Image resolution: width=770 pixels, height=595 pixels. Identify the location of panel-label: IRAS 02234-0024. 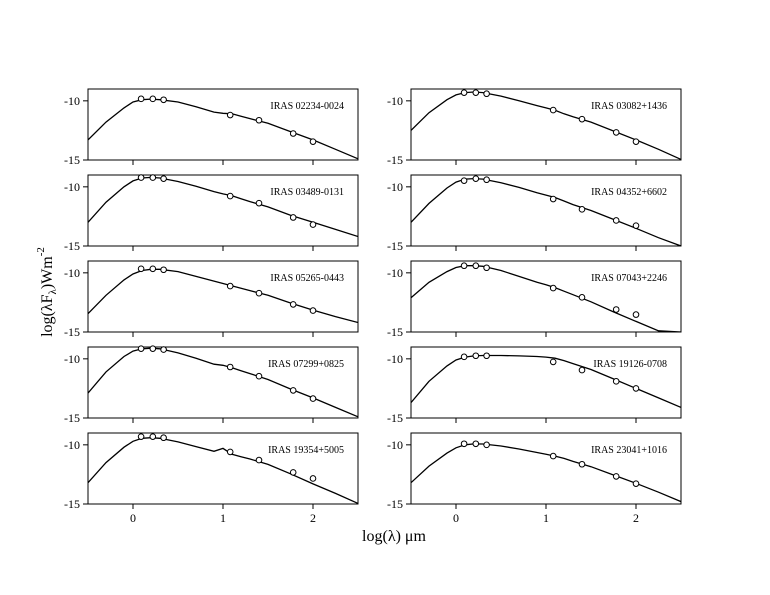
(307, 106).